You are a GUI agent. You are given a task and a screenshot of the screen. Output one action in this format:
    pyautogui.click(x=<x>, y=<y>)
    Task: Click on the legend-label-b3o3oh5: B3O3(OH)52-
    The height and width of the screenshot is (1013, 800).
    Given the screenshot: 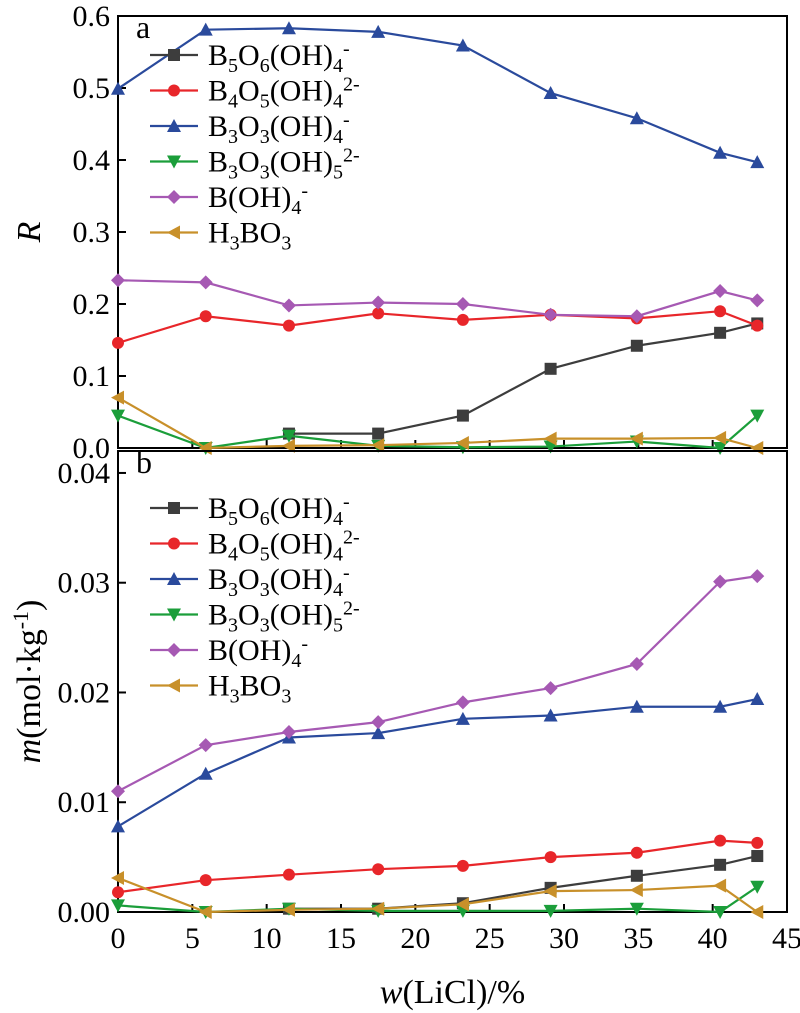 What is the action you would take?
    pyautogui.click(x=284, y=617)
    